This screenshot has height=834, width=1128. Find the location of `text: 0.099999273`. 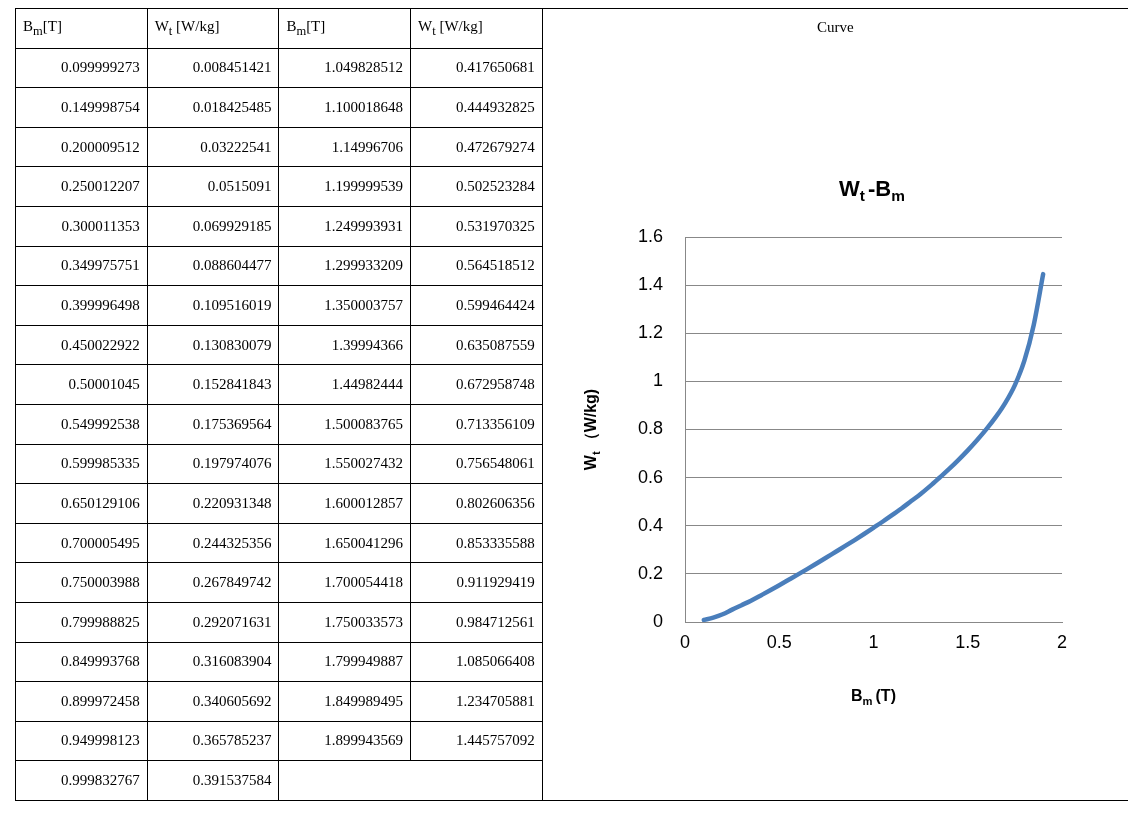

text: 0.099999273 is located at coordinates (81, 68).